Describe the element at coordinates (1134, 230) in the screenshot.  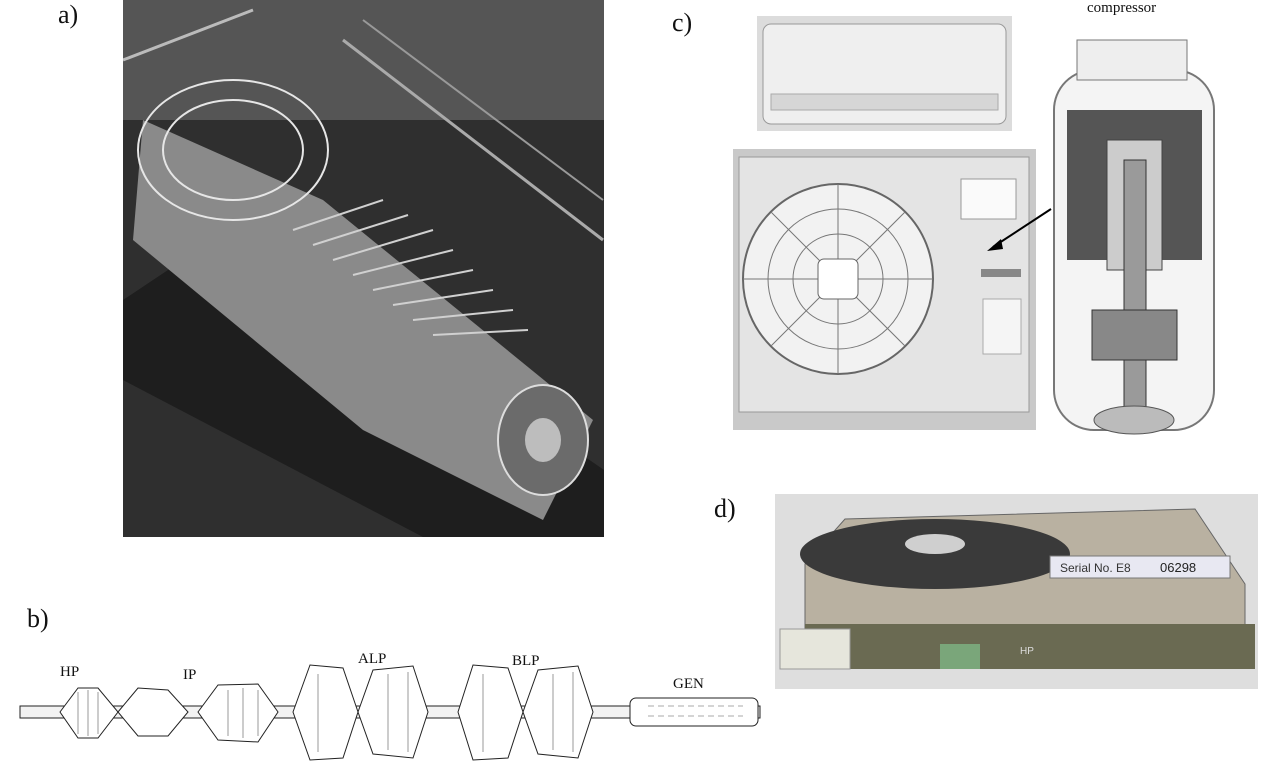
I see `compressor-cutaway` at that location.